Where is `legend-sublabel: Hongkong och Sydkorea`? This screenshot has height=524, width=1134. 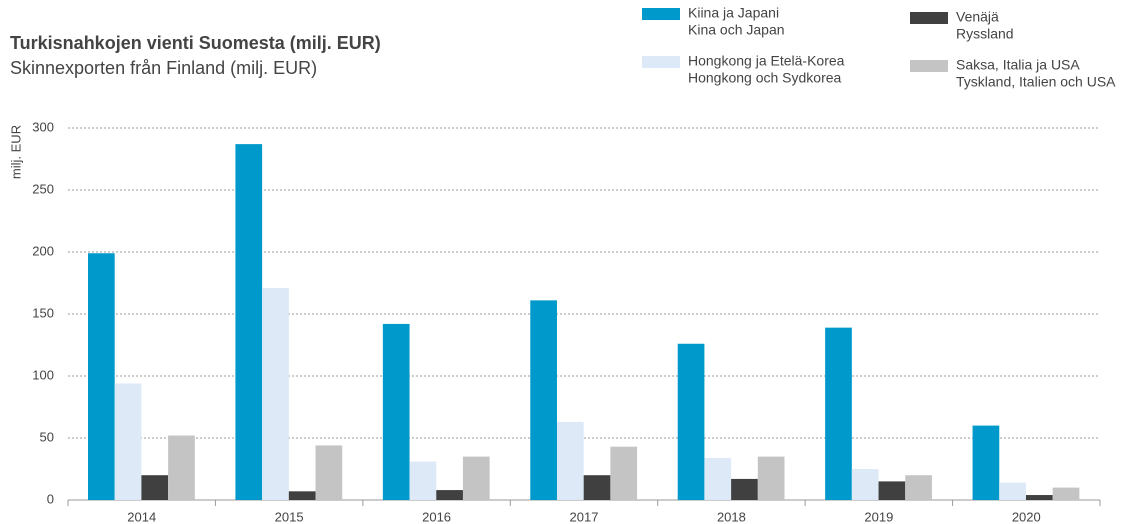 legend-sublabel: Hongkong och Sydkorea is located at coordinates (765, 78).